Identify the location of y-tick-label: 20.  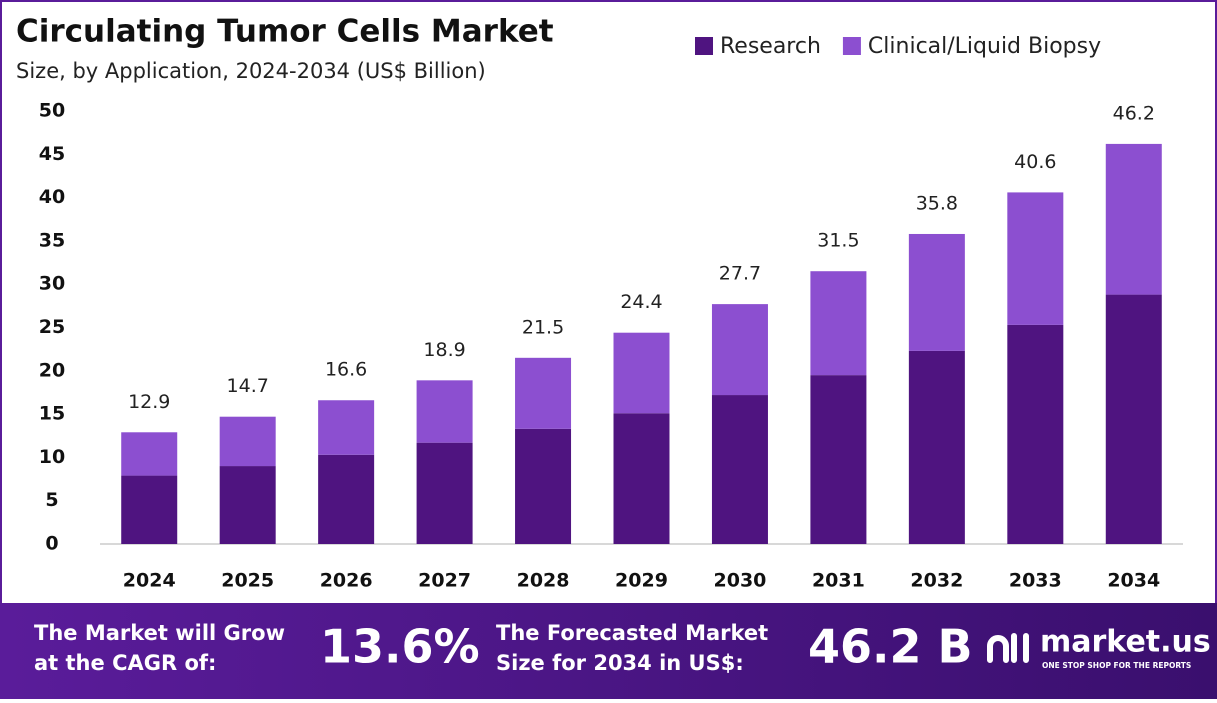
(52, 370).